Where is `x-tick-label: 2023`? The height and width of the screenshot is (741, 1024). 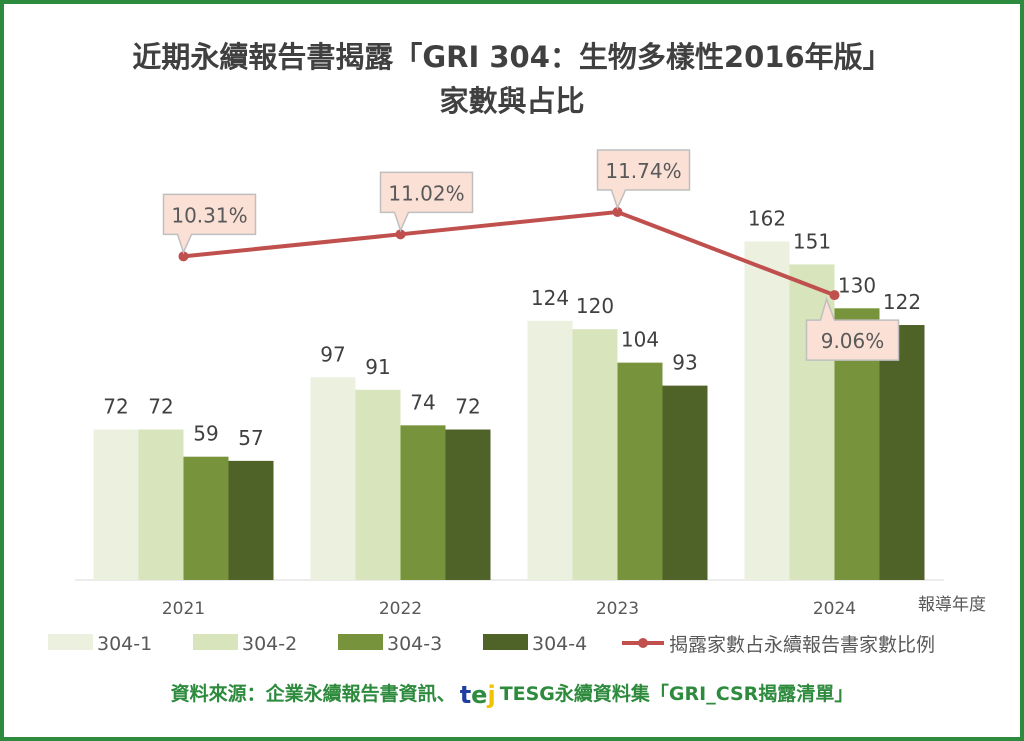 x-tick-label: 2023 is located at coordinates (617, 609).